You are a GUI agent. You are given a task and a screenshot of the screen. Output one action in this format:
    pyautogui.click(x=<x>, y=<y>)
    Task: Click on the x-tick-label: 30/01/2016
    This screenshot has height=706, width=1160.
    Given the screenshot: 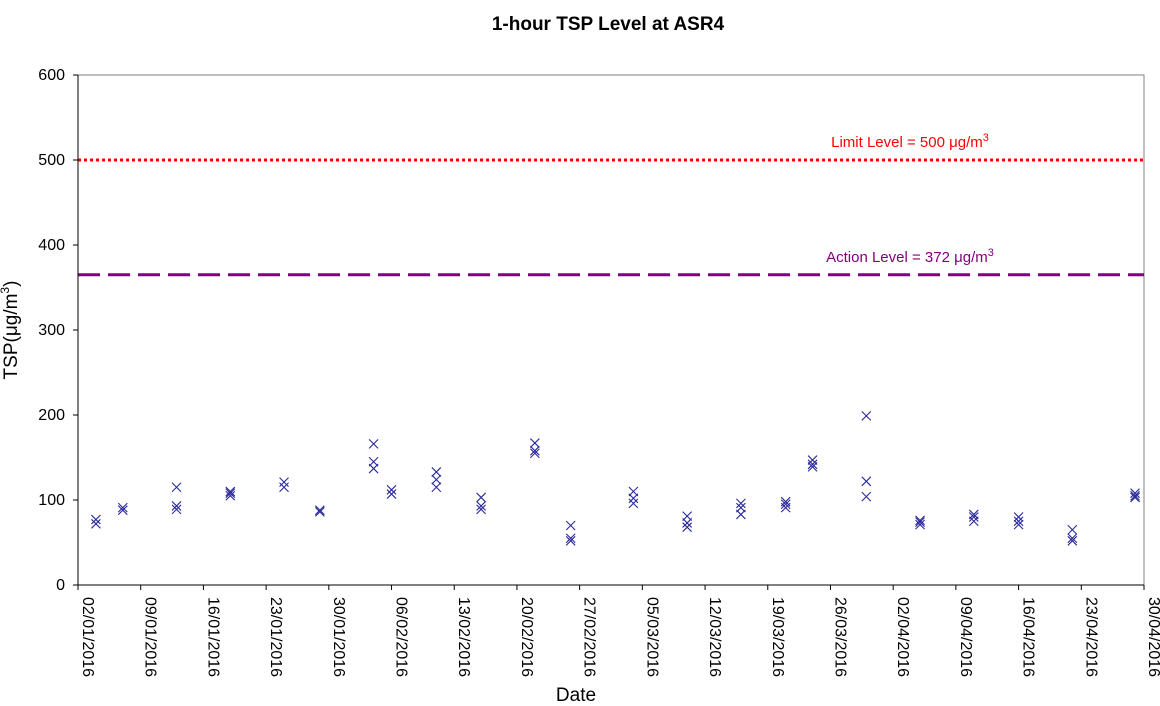 What is the action you would take?
    pyautogui.click(x=338, y=637)
    